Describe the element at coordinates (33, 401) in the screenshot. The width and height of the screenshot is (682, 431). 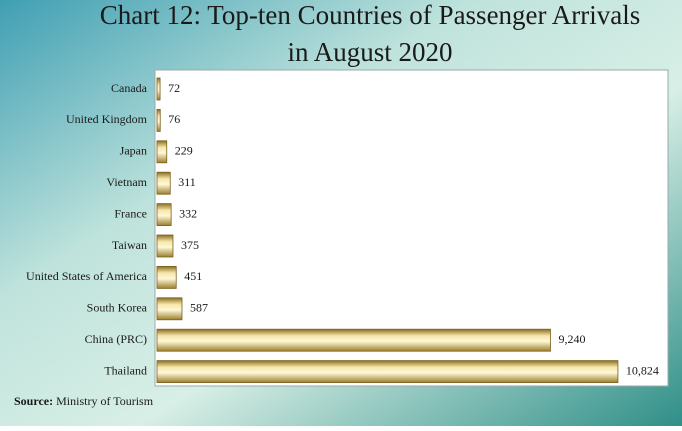
I see `source-label: Source:` at that location.